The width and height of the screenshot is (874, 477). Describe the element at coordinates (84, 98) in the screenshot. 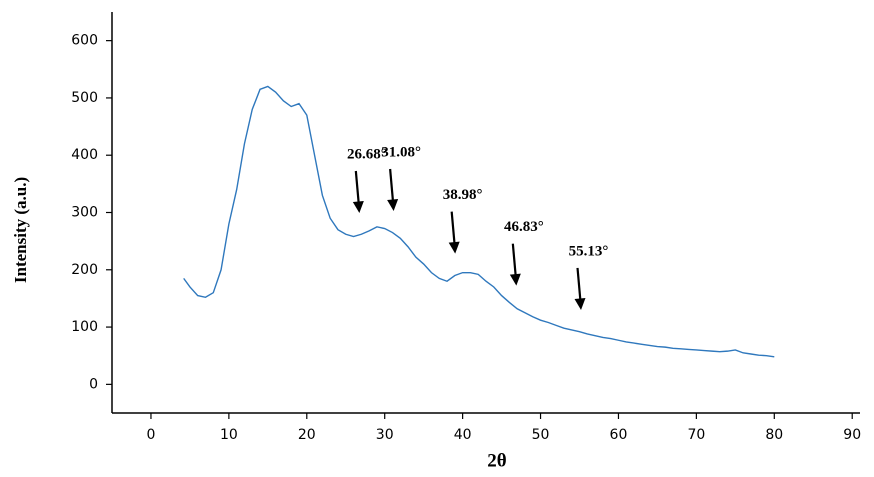

I see `y-tick-label: 500` at that location.